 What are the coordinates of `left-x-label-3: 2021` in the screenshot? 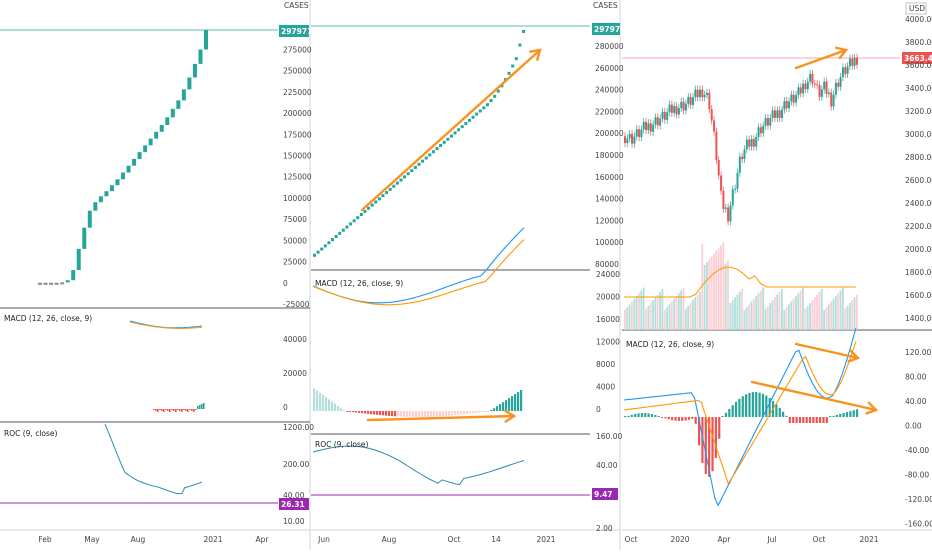 It's located at (212, 539).